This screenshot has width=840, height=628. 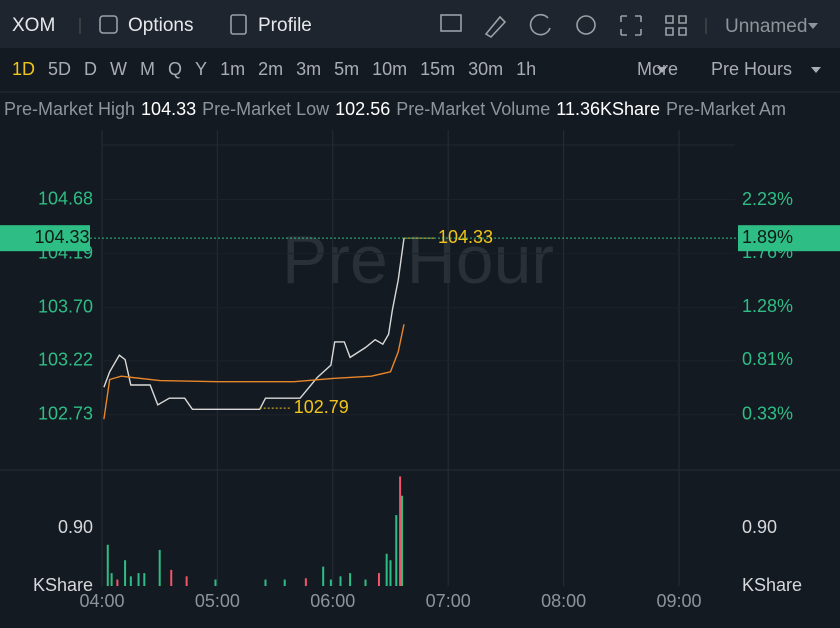 I want to click on symbol: XOM, so click(x=33, y=25).